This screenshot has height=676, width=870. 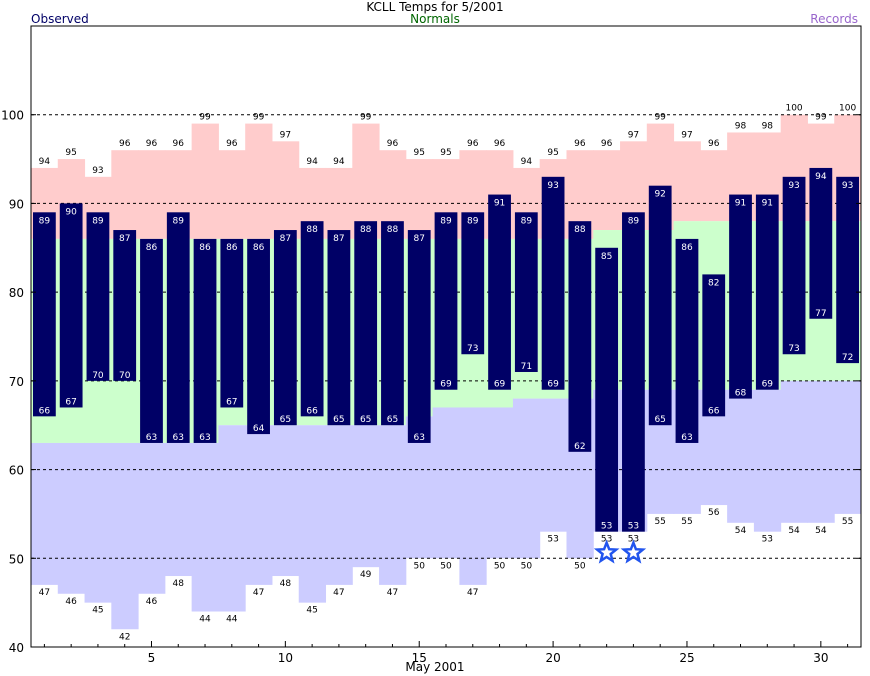 What do you see at coordinates (821, 177) in the screenshot?
I see `observed-high-label: 94` at bounding box center [821, 177].